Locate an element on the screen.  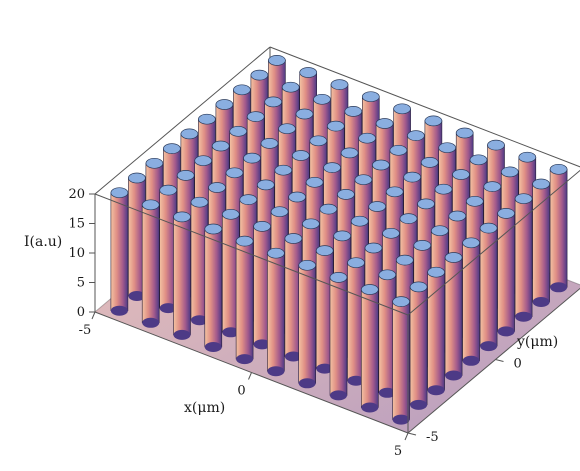
z-tick-label: 0 is located at coordinates (81, 312).